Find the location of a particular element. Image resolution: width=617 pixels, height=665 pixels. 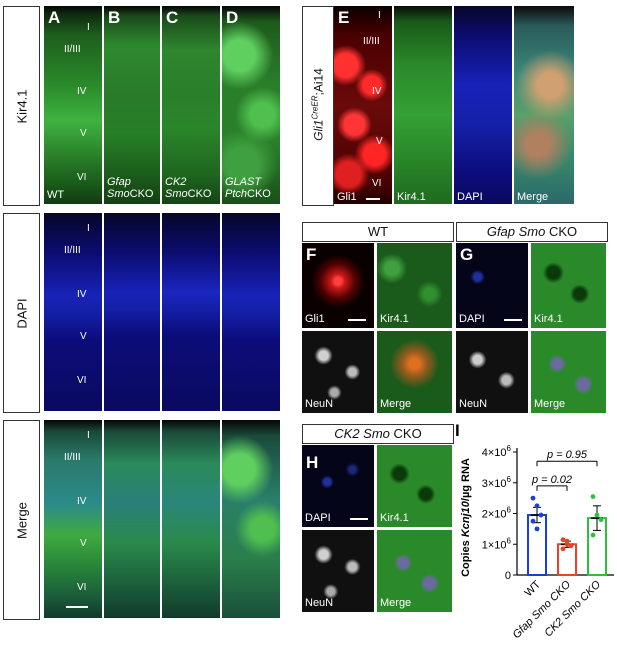

panel-e-dapi-image: DAPI is located at coordinates (483, 105).